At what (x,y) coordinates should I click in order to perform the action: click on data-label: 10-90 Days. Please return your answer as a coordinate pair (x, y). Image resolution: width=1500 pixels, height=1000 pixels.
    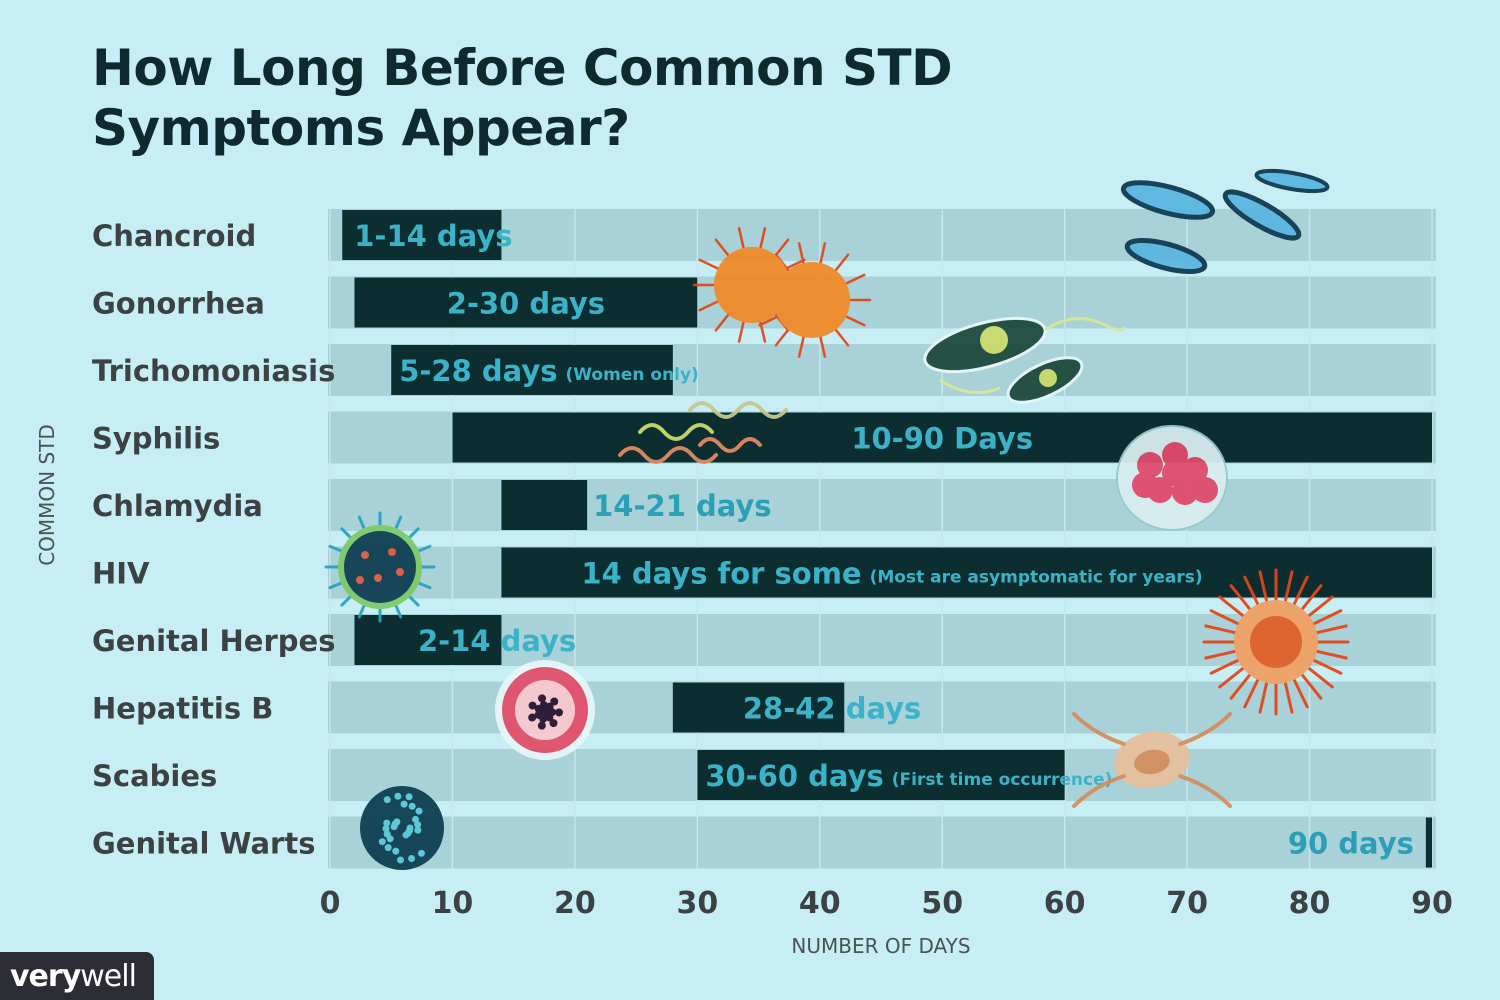
    Looking at the image, I should click on (942, 439).